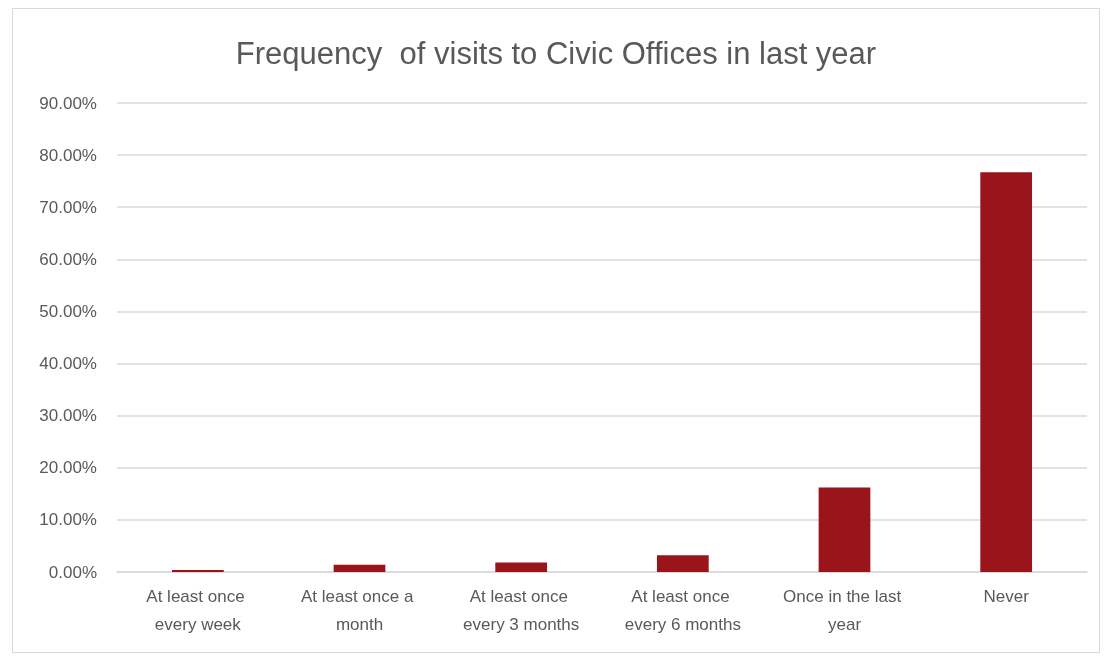 This screenshot has height=657, width=1109. What do you see at coordinates (68, 416) in the screenshot?
I see `y-tick-label: 30.00%` at bounding box center [68, 416].